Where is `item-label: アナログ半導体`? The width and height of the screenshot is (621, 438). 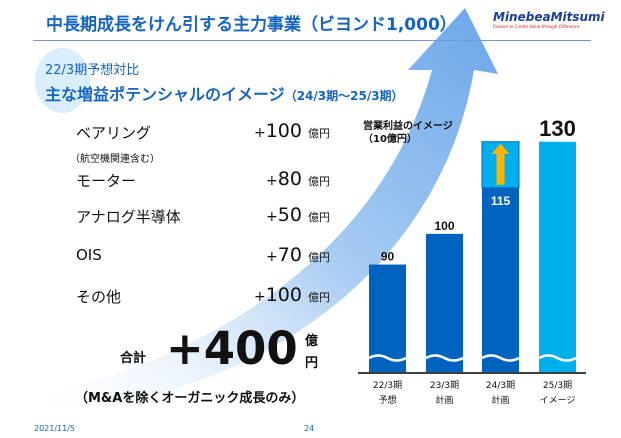 item-label: アナログ半導体 is located at coordinates (128, 217).